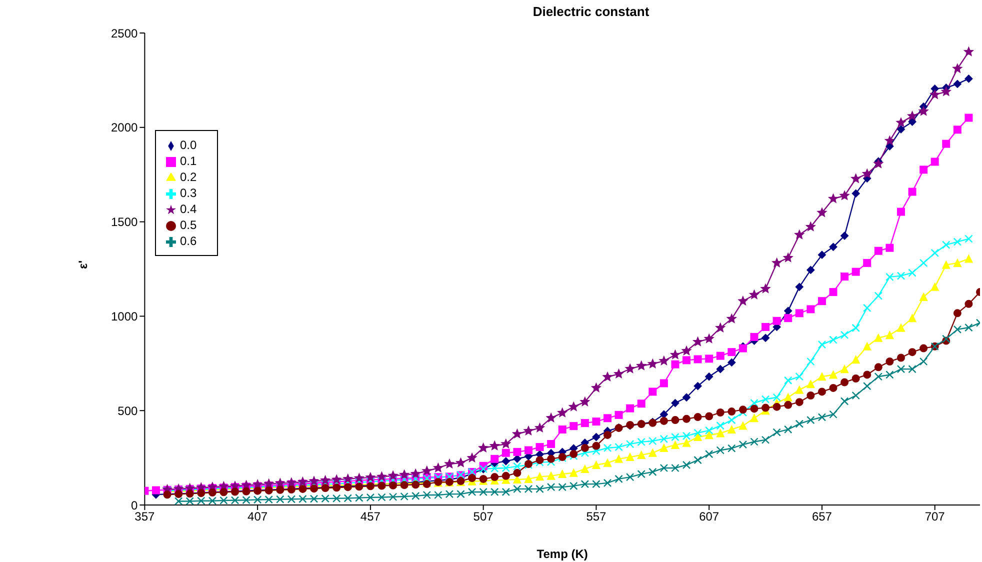  Describe the element at coordinates (258, 517) in the screenshot. I see `x-tick-label: 407` at that location.